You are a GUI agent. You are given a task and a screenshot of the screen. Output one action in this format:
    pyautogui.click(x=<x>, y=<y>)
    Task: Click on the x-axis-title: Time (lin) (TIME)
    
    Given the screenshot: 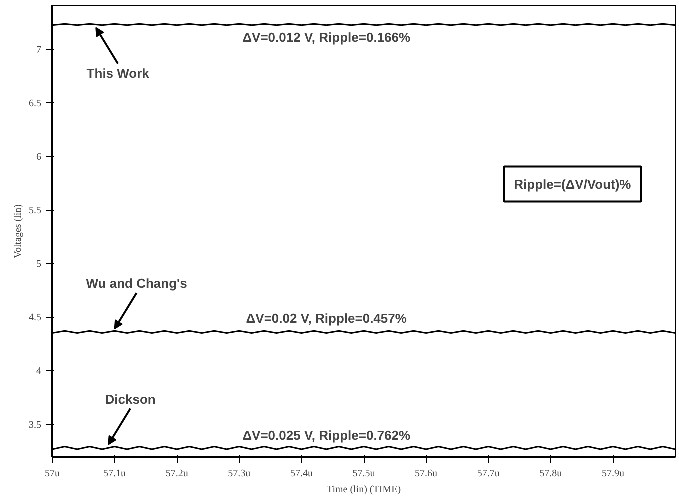 What is the action you would take?
    pyautogui.click(x=364, y=490)
    